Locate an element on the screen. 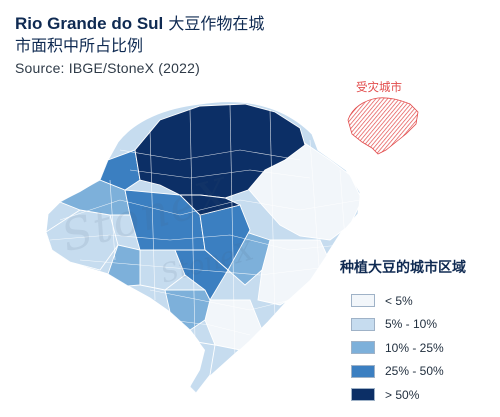 This screenshot has width=500, height=417. region-south-light is located at coordinates (233, 325).